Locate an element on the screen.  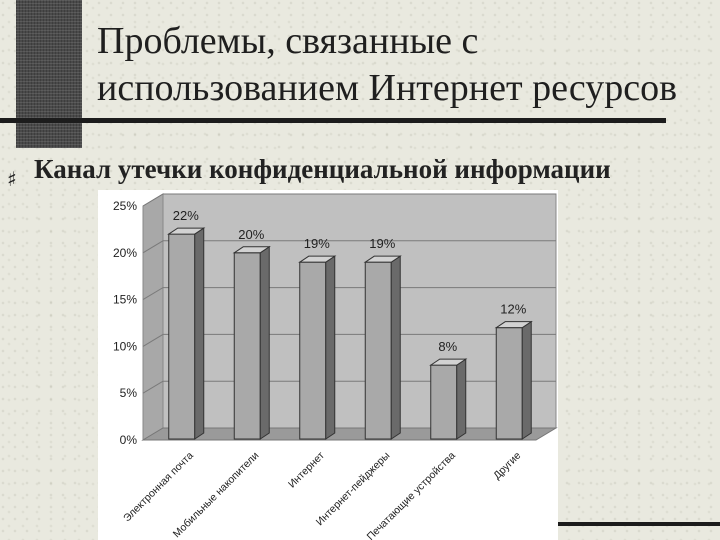
x-tick-label: Интернет is located at coordinates (306, 470).